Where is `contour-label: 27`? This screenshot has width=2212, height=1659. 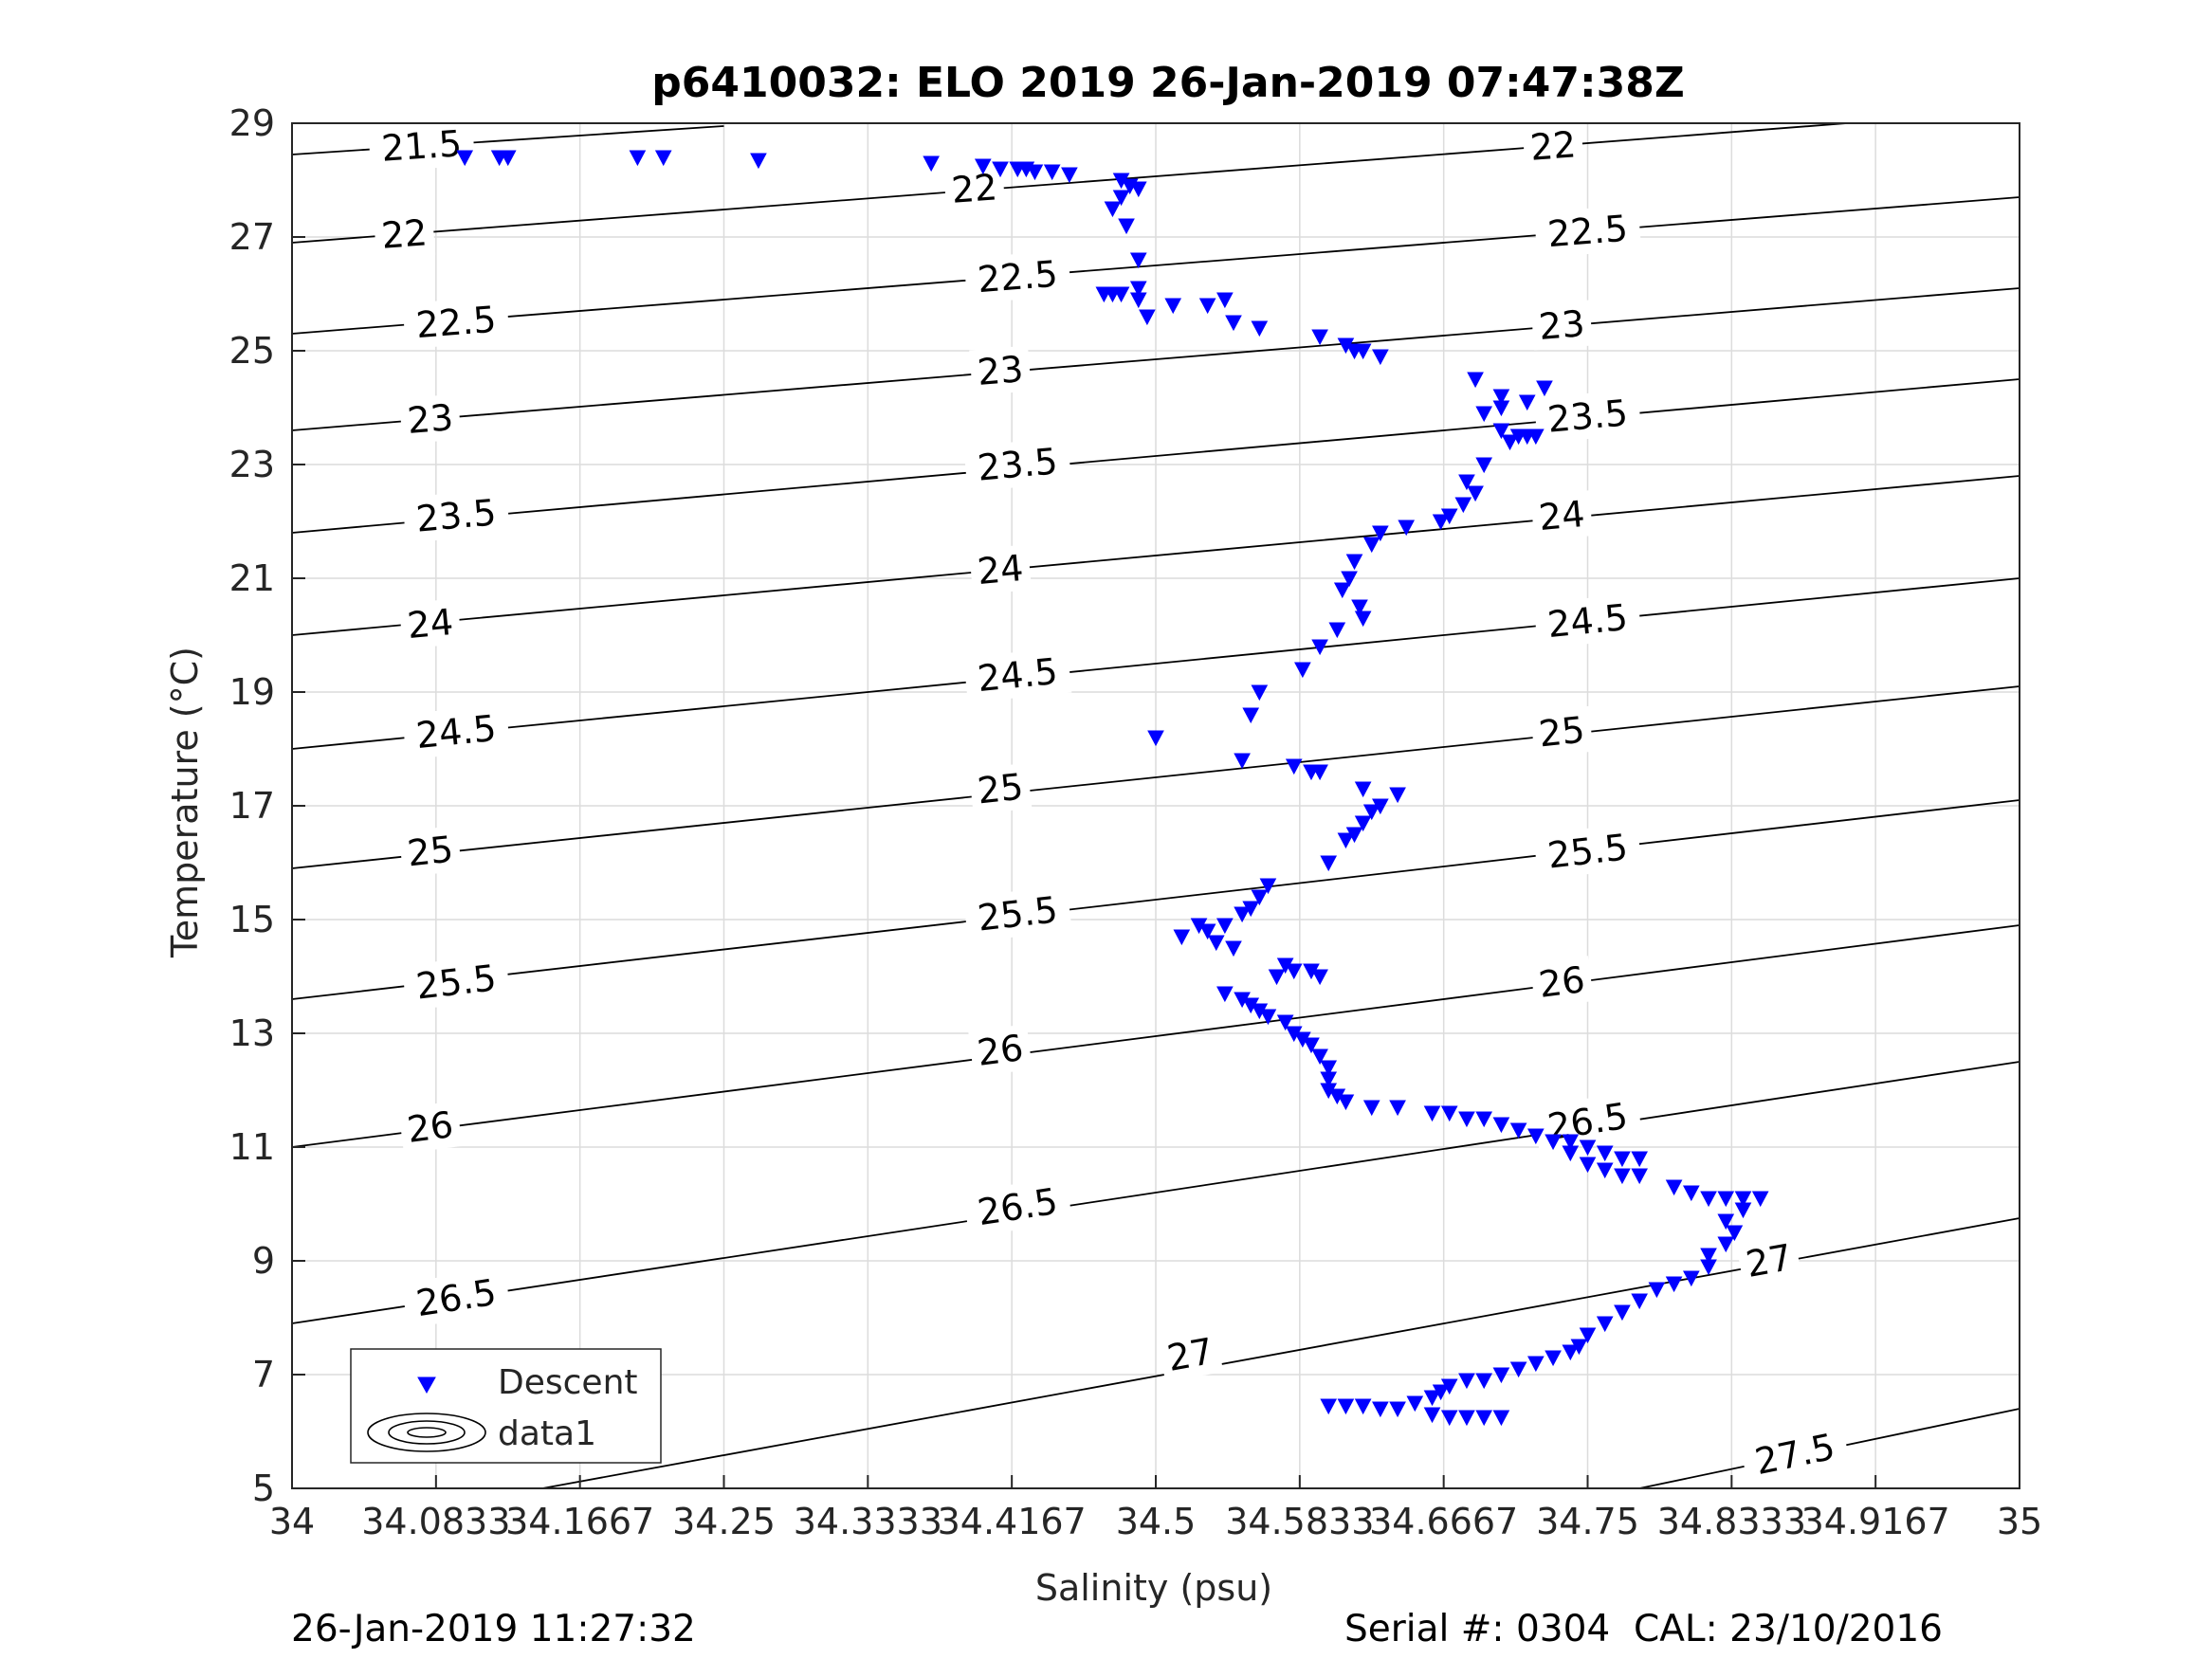 contour-label: 27 is located at coordinates (1190, 1354).